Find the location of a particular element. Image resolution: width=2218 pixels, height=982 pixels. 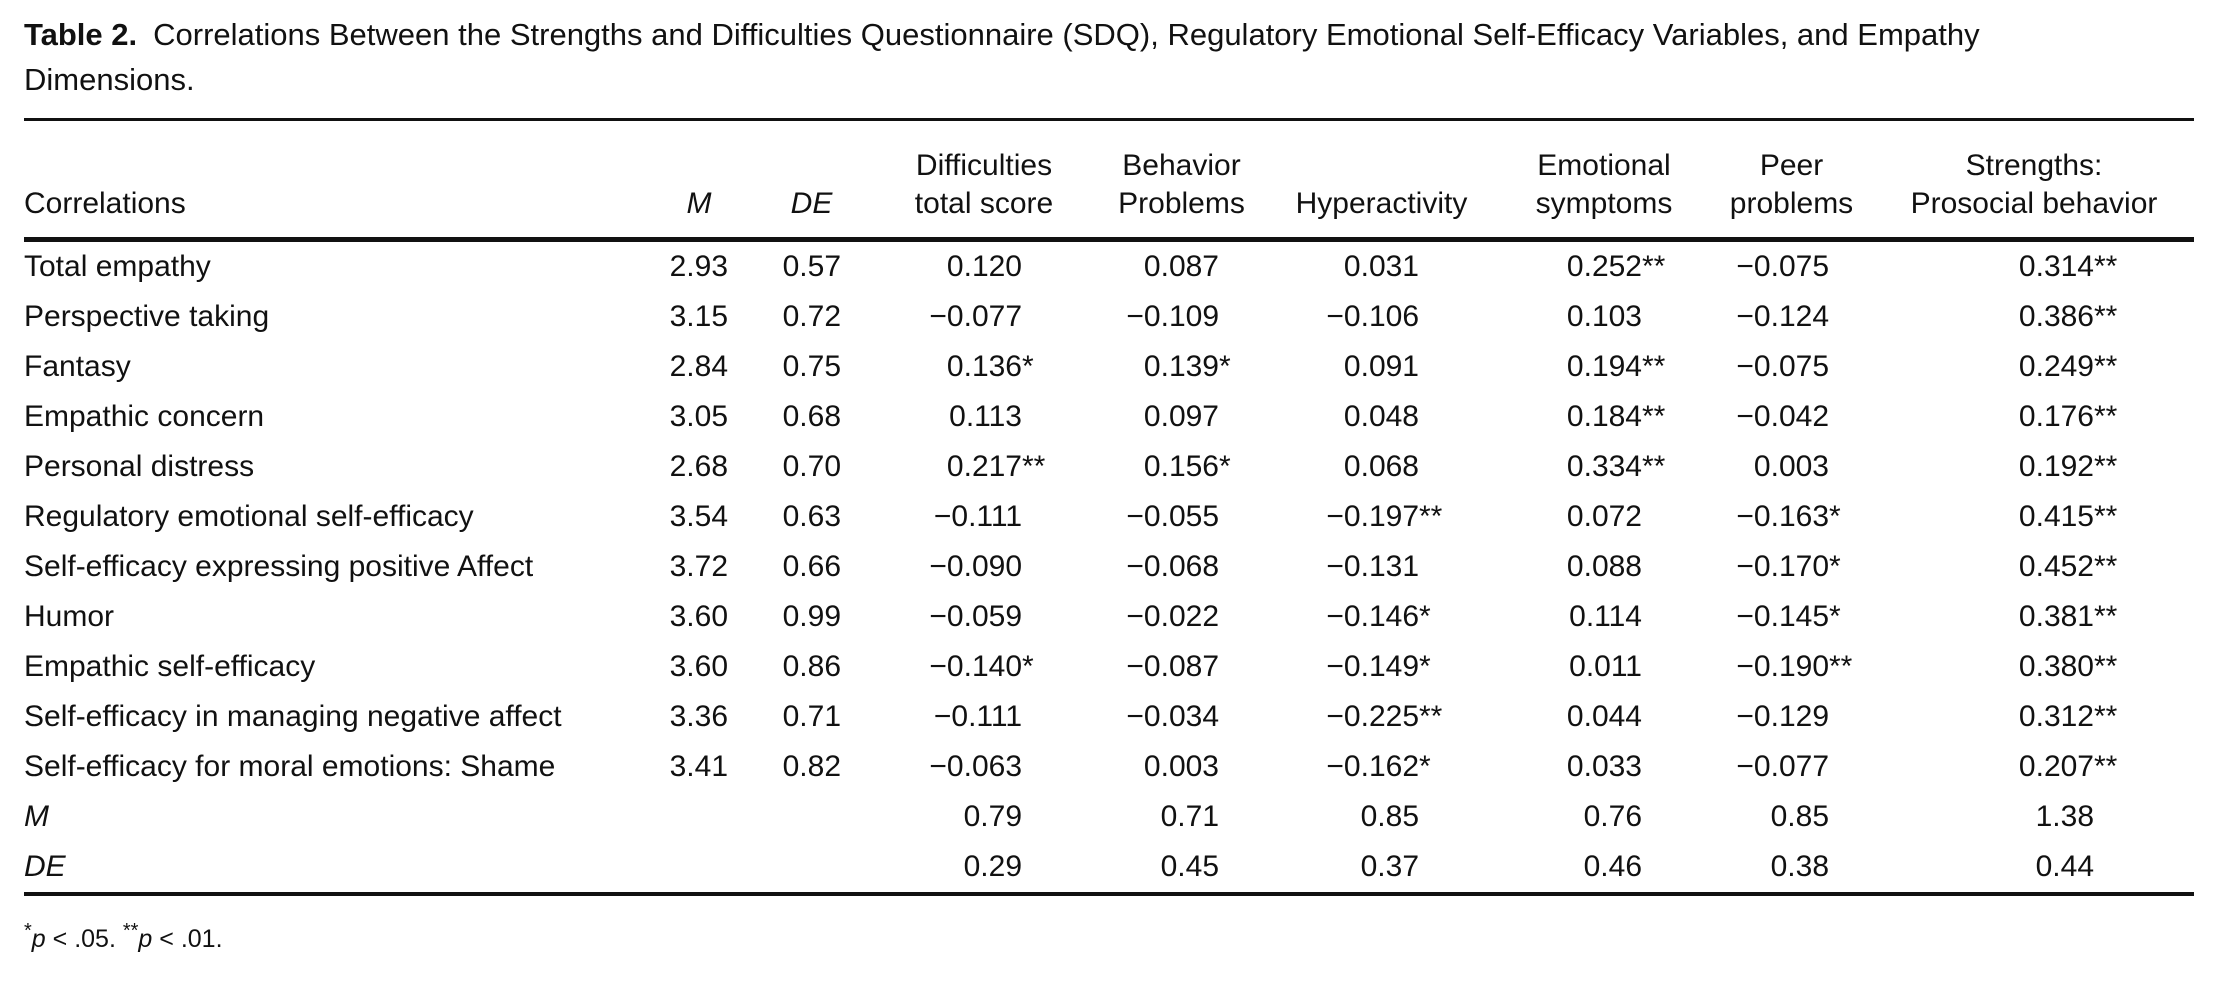

cell-strengths-prosocial-behavior: 0.380** is located at coordinates (2068, 666).